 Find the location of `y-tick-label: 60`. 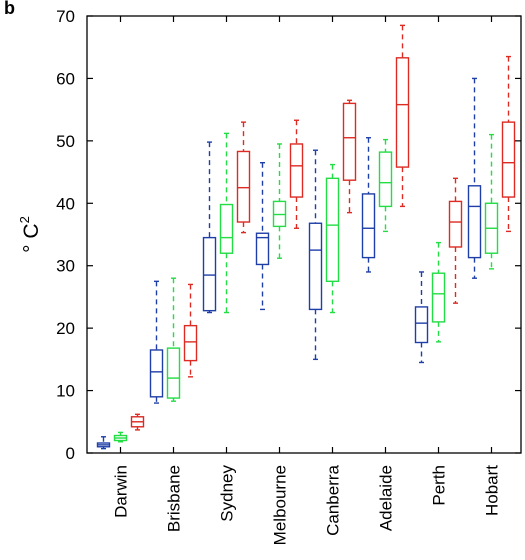

y-tick-label: 60 is located at coordinates (65, 78).